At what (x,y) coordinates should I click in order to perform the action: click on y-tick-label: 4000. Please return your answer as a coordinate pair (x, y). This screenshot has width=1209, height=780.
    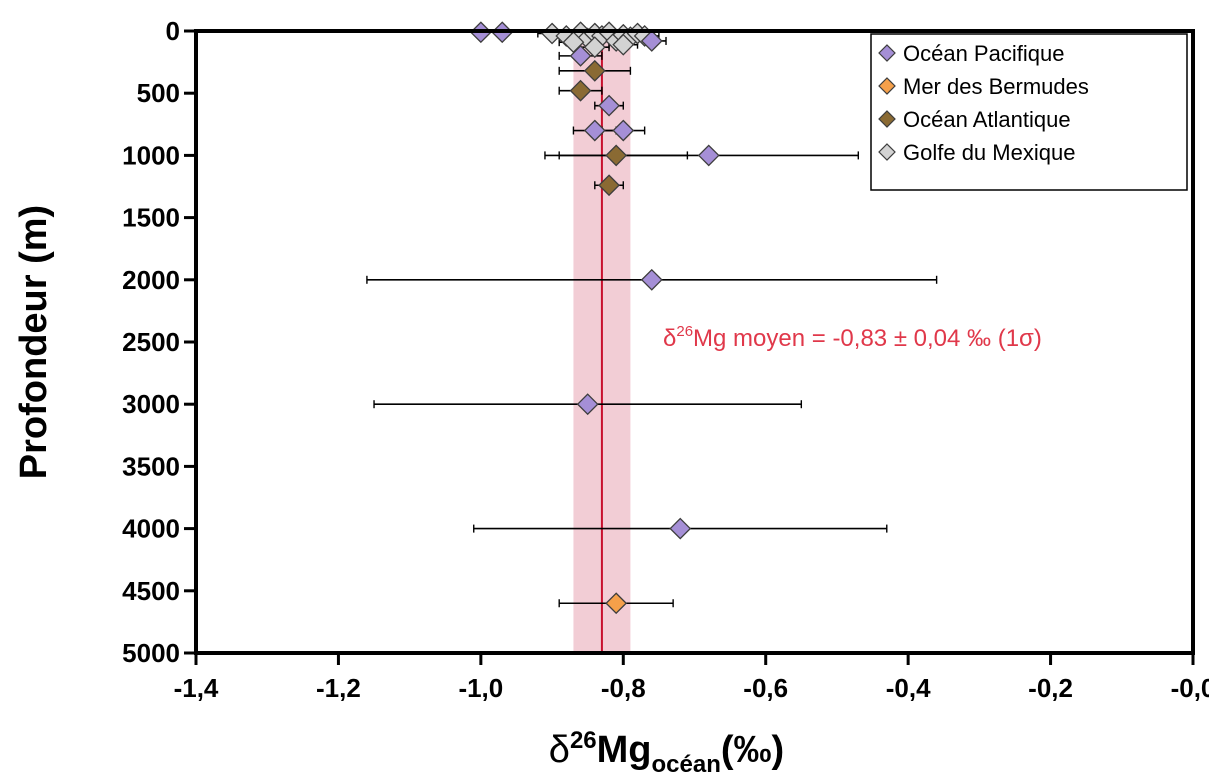
    Looking at the image, I should click on (151, 529).